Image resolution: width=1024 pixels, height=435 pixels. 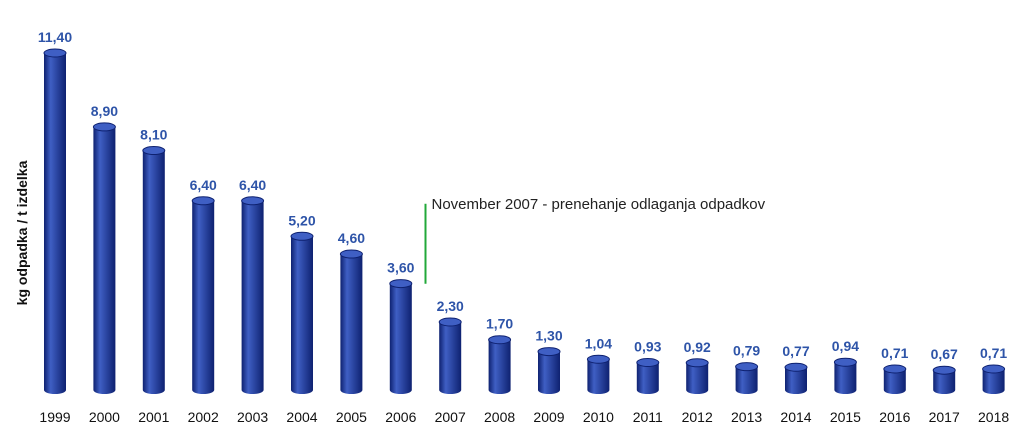 I want to click on x-tick-2002: 2002, so click(x=203, y=417).